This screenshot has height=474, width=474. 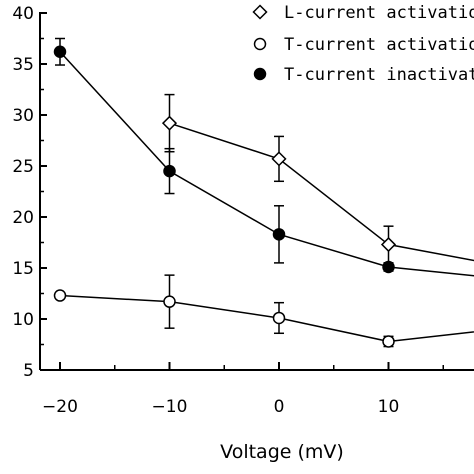 I want to click on x-axis-title: Voltage (mV), so click(x=282, y=452).